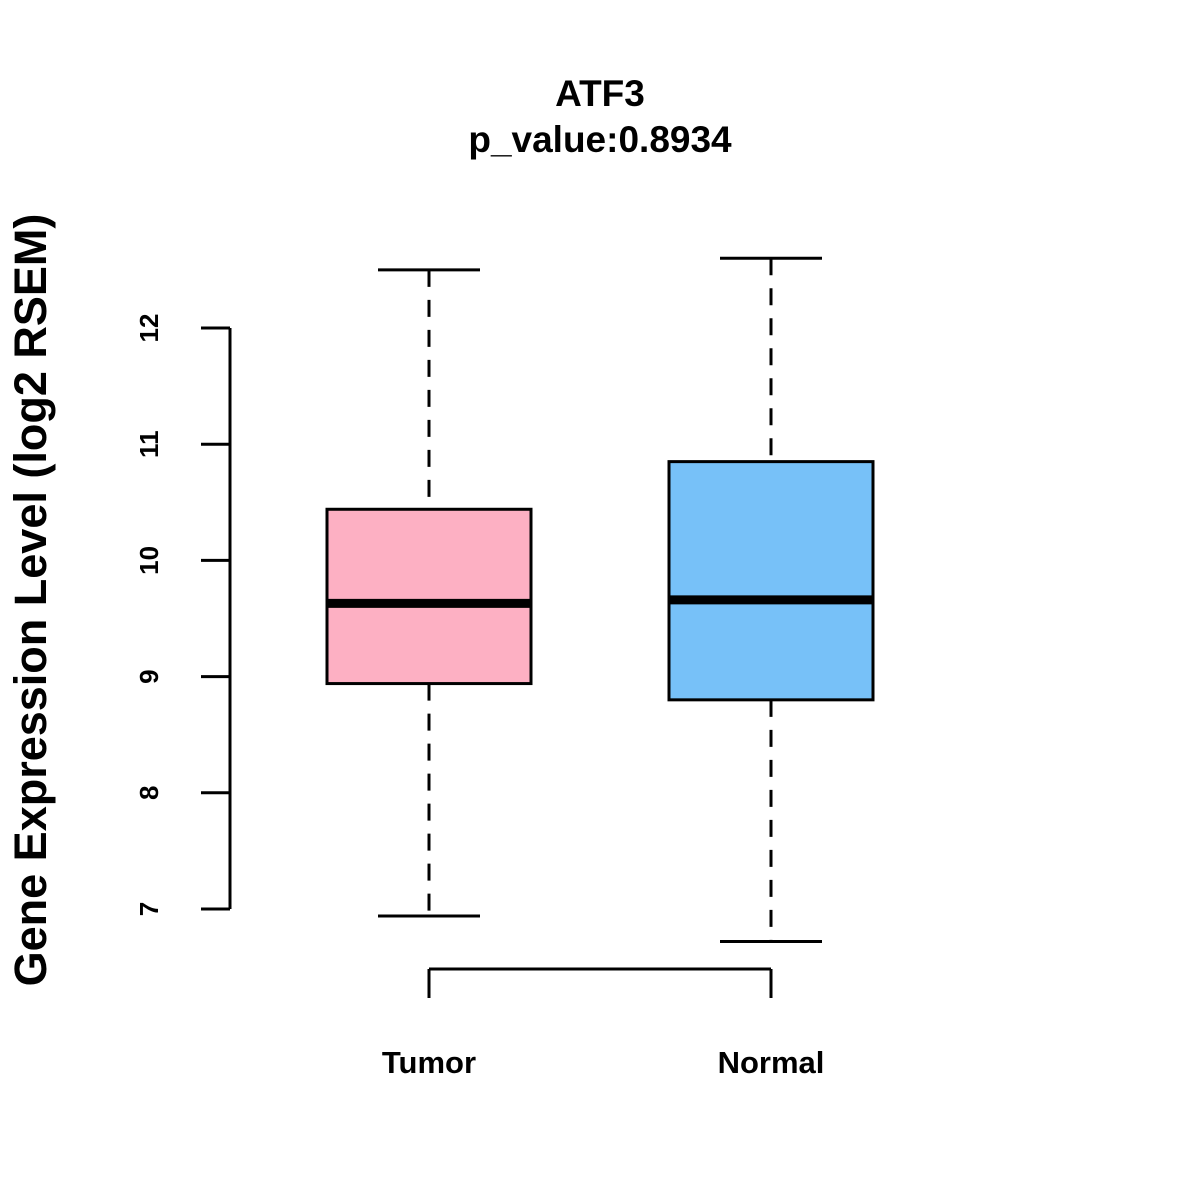 Image resolution: width=1200 pixels, height=1200 pixels. I want to click on y-axis-label: Gene Expression Level (log2 RSEM), so click(30, 600).